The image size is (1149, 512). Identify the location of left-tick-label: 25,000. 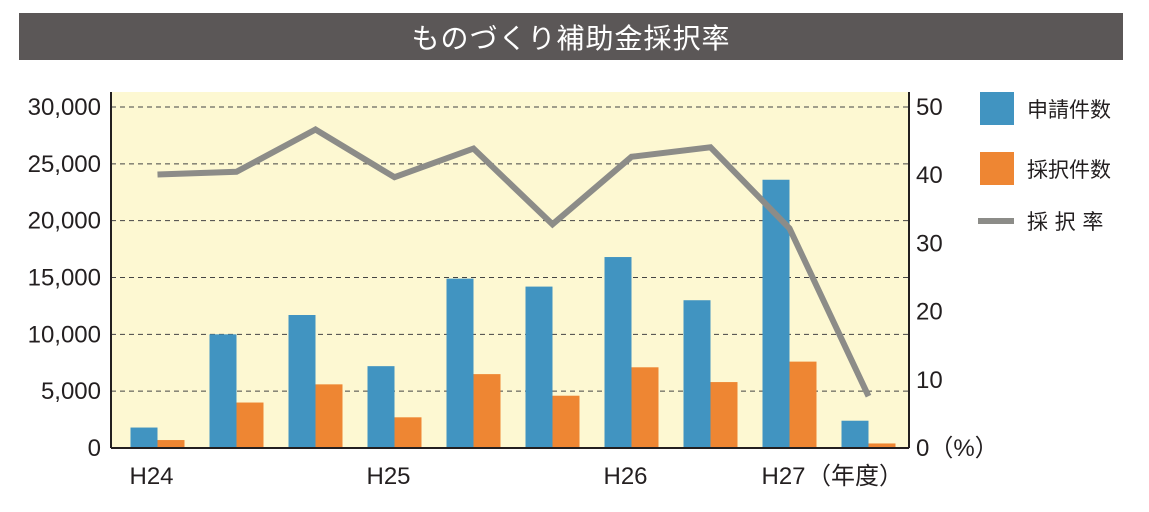
(64, 164).